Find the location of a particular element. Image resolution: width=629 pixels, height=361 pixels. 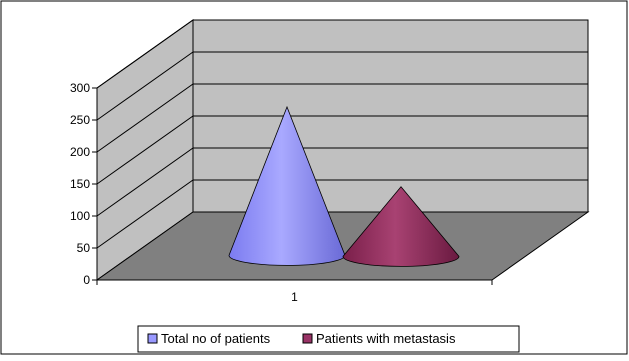

y-tick-label: 0 is located at coordinates (86, 280).